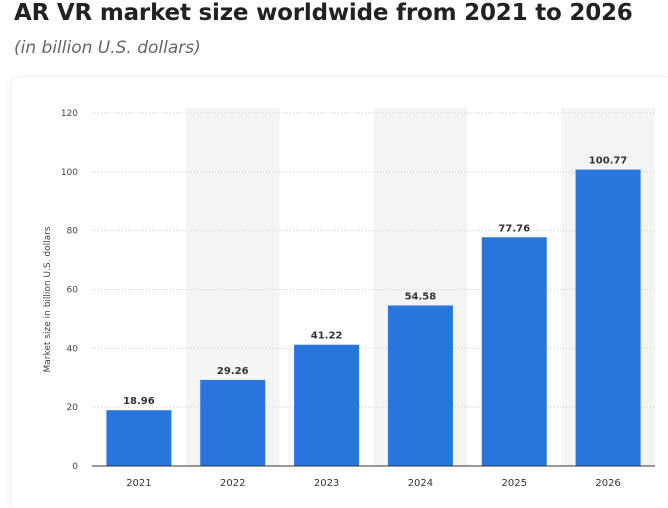 This screenshot has height=508, width=668. What do you see at coordinates (233, 371) in the screenshot?
I see `data-label: 29.26` at bounding box center [233, 371].